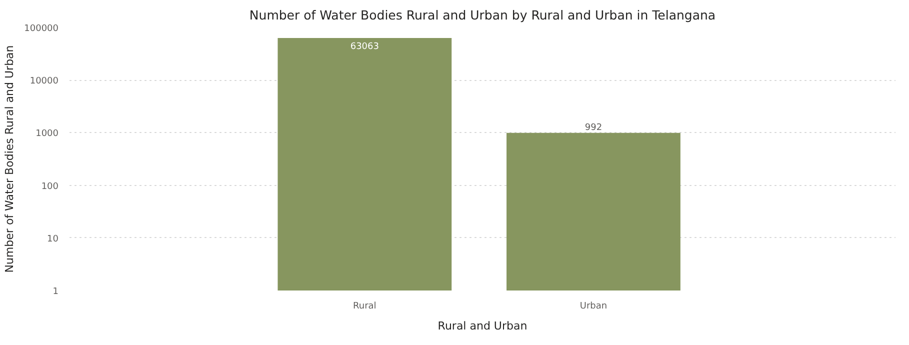  I want to click on data-label: 63063, so click(364, 47).